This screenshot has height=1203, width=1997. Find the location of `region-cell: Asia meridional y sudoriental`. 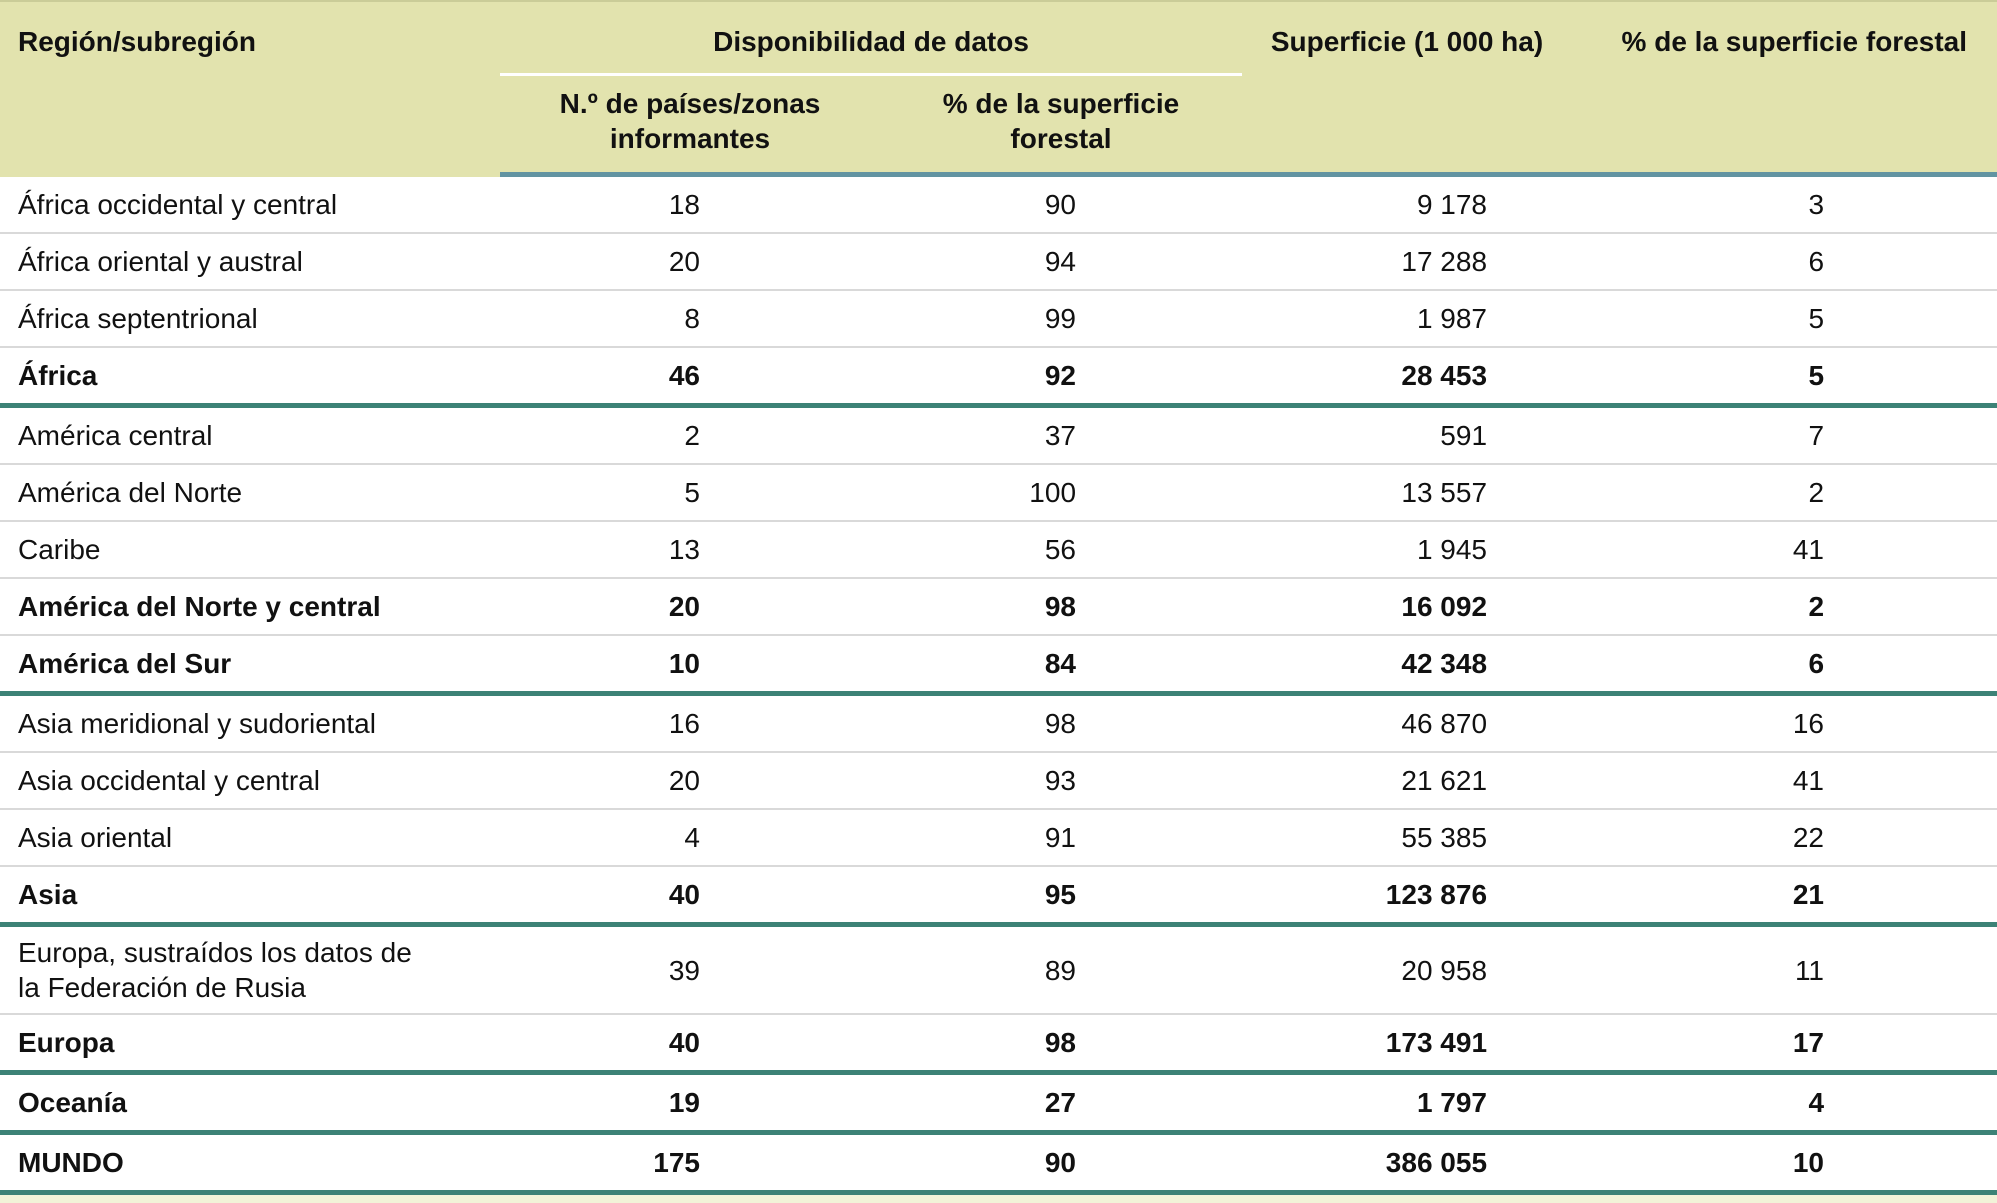

region-cell: Asia meridional y sudoriental is located at coordinates (250, 724).